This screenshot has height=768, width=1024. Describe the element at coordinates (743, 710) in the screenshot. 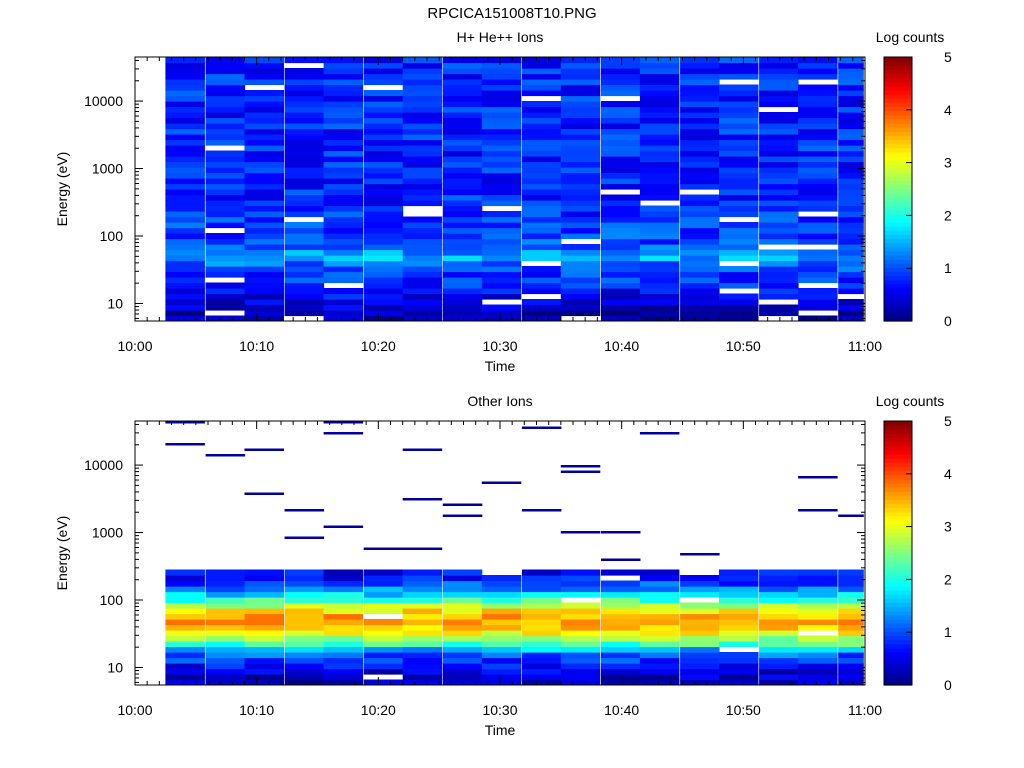

I see `x-tick-label: 10:50` at that location.